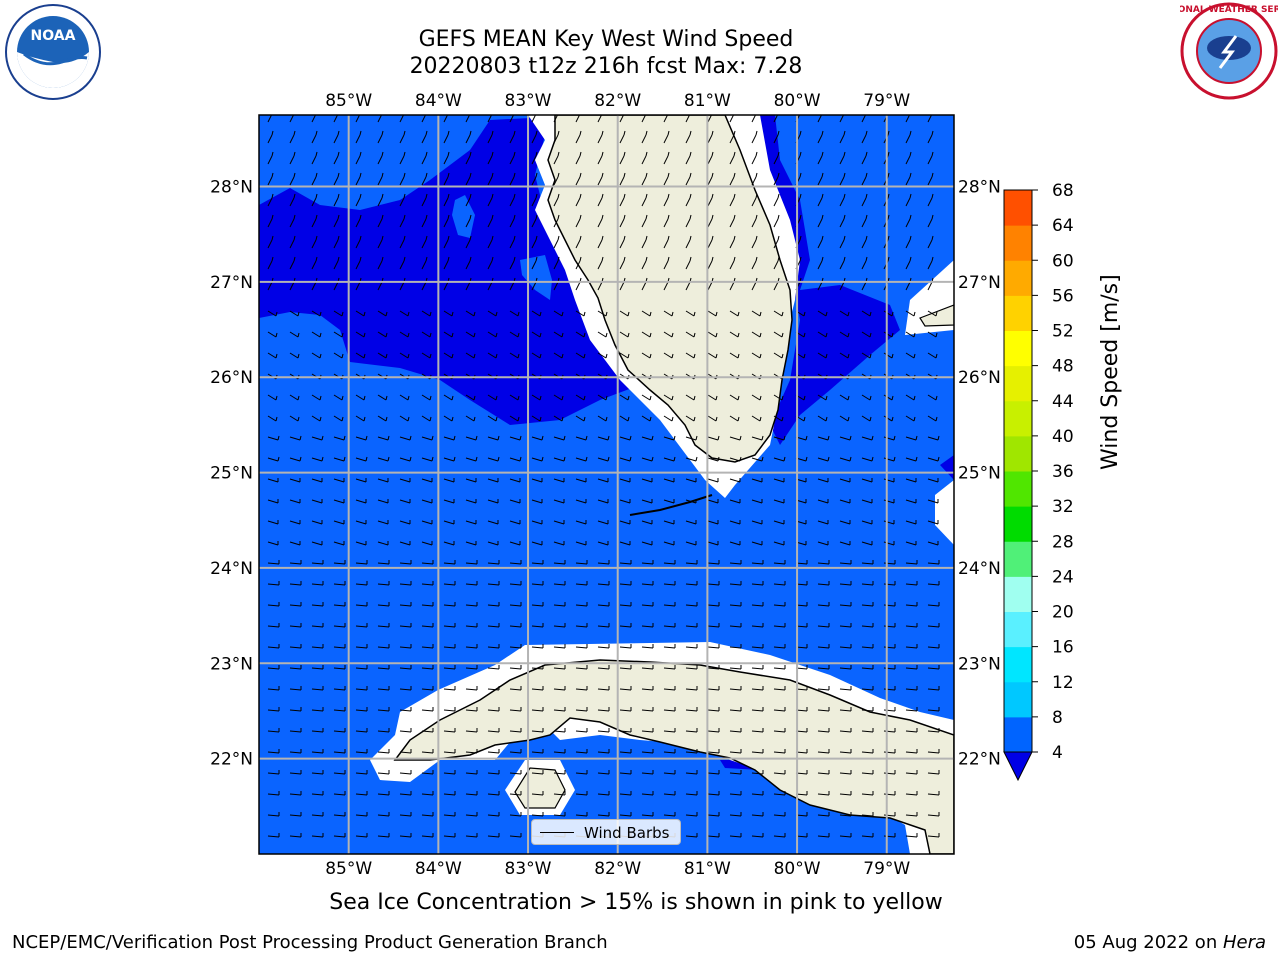 This screenshot has height=960, width=1280. I want to click on colorbar-extend-arrow, so click(1018, 766).